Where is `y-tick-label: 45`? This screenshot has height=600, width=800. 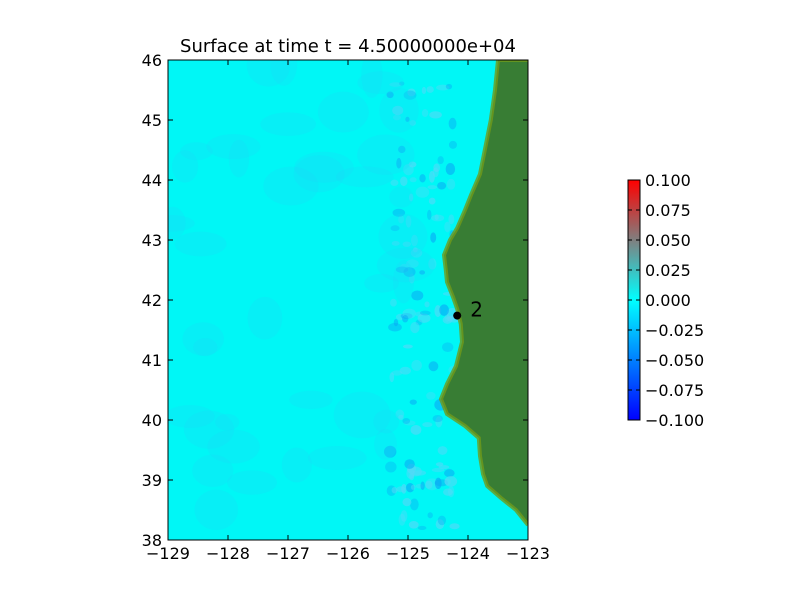 y-tick-label: 45 is located at coordinates (152, 120).